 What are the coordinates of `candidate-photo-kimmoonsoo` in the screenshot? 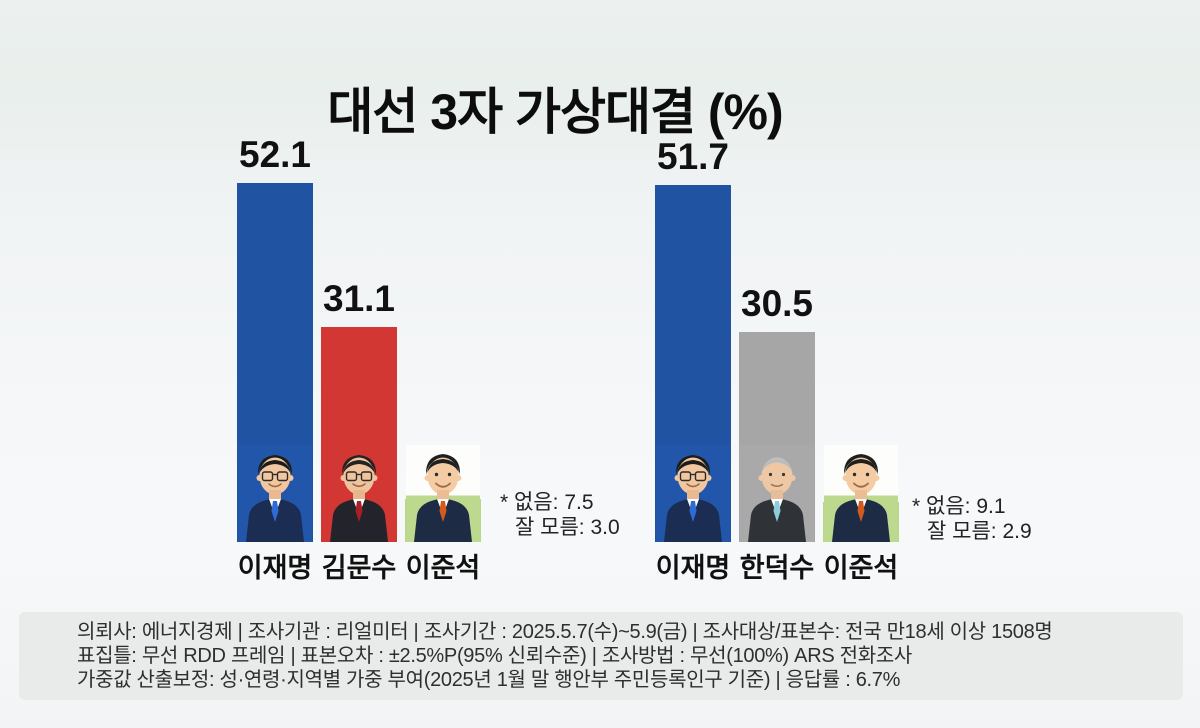 It's located at (359, 493).